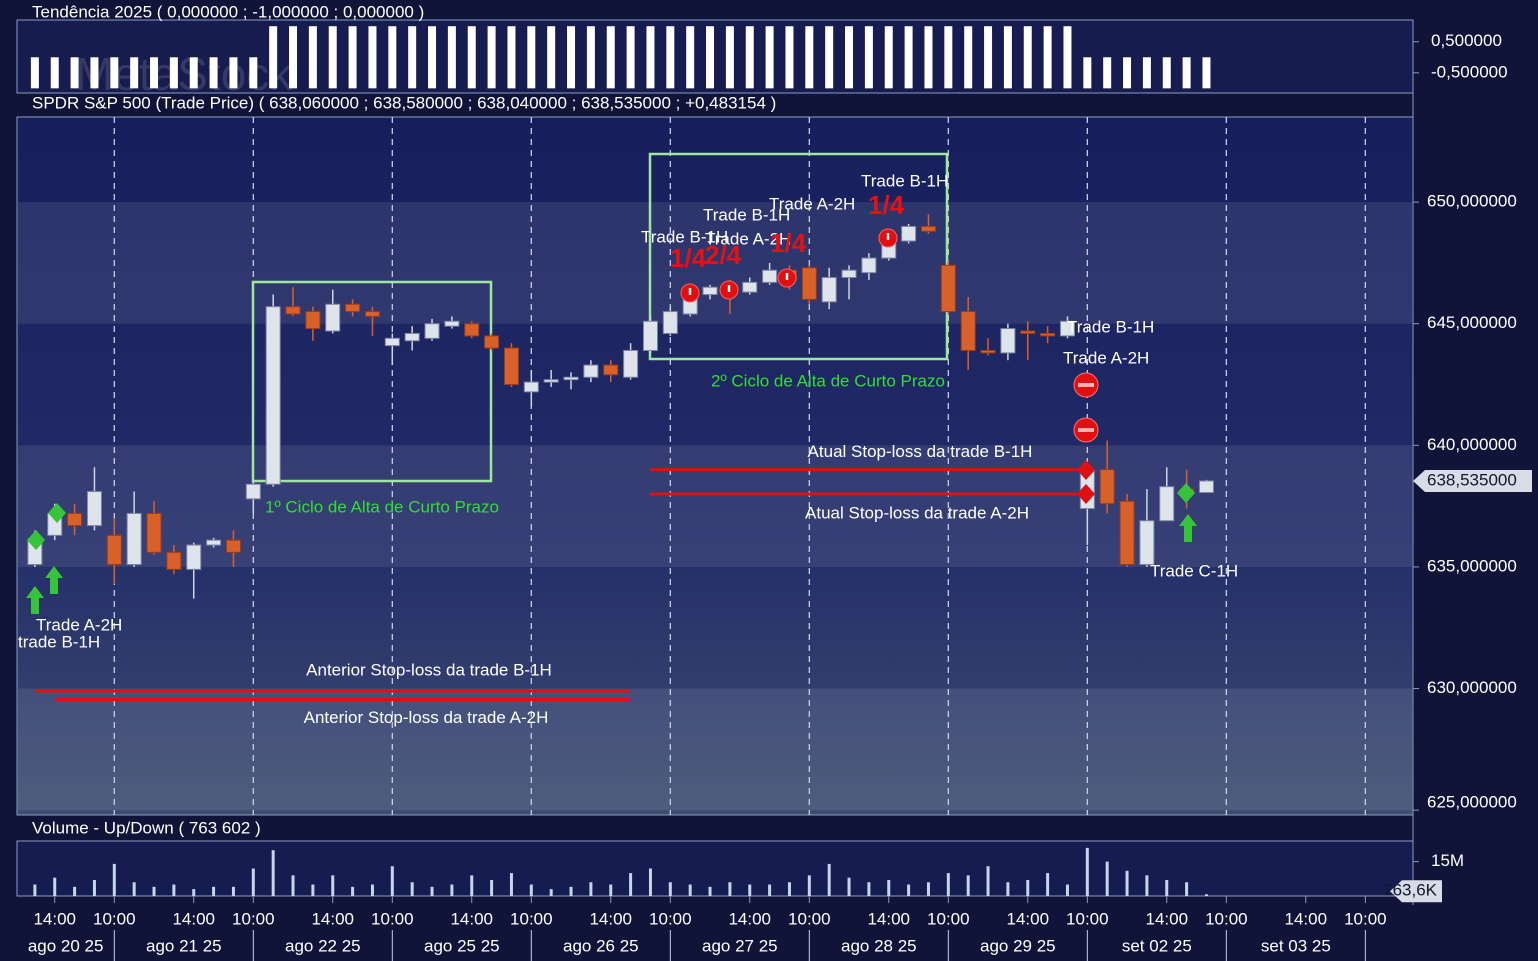 This screenshot has height=961, width=1538. Describe the element at coordinates (184, 945) in the screenshot. I see `date-label: ago 21 25` at that location.